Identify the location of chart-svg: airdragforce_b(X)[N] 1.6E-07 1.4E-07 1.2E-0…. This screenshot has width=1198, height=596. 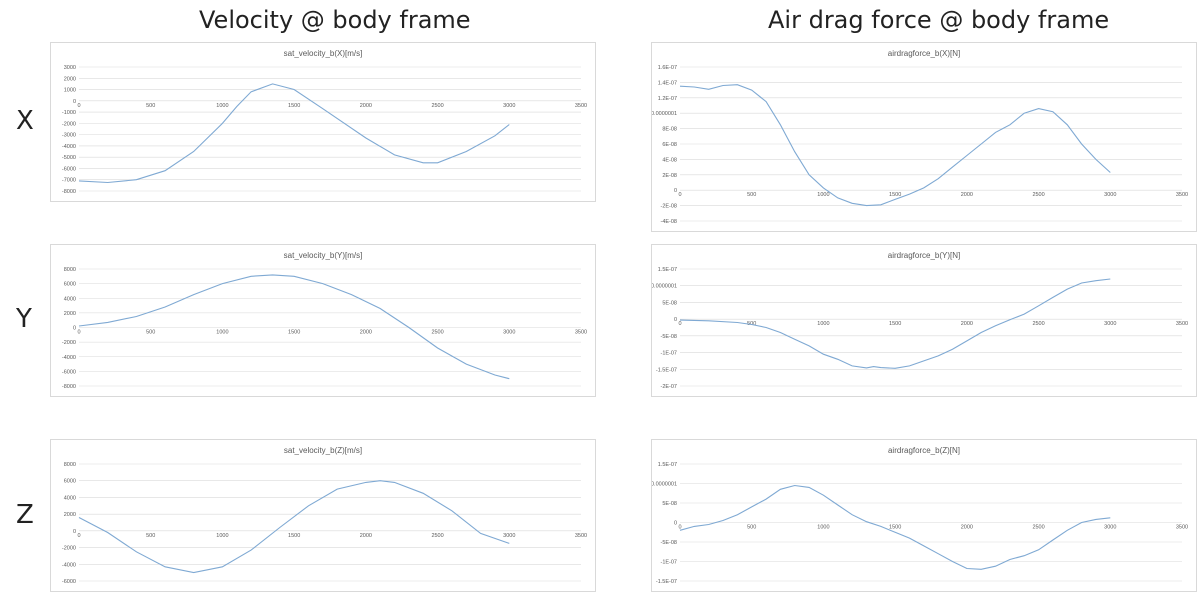
(920, 137).